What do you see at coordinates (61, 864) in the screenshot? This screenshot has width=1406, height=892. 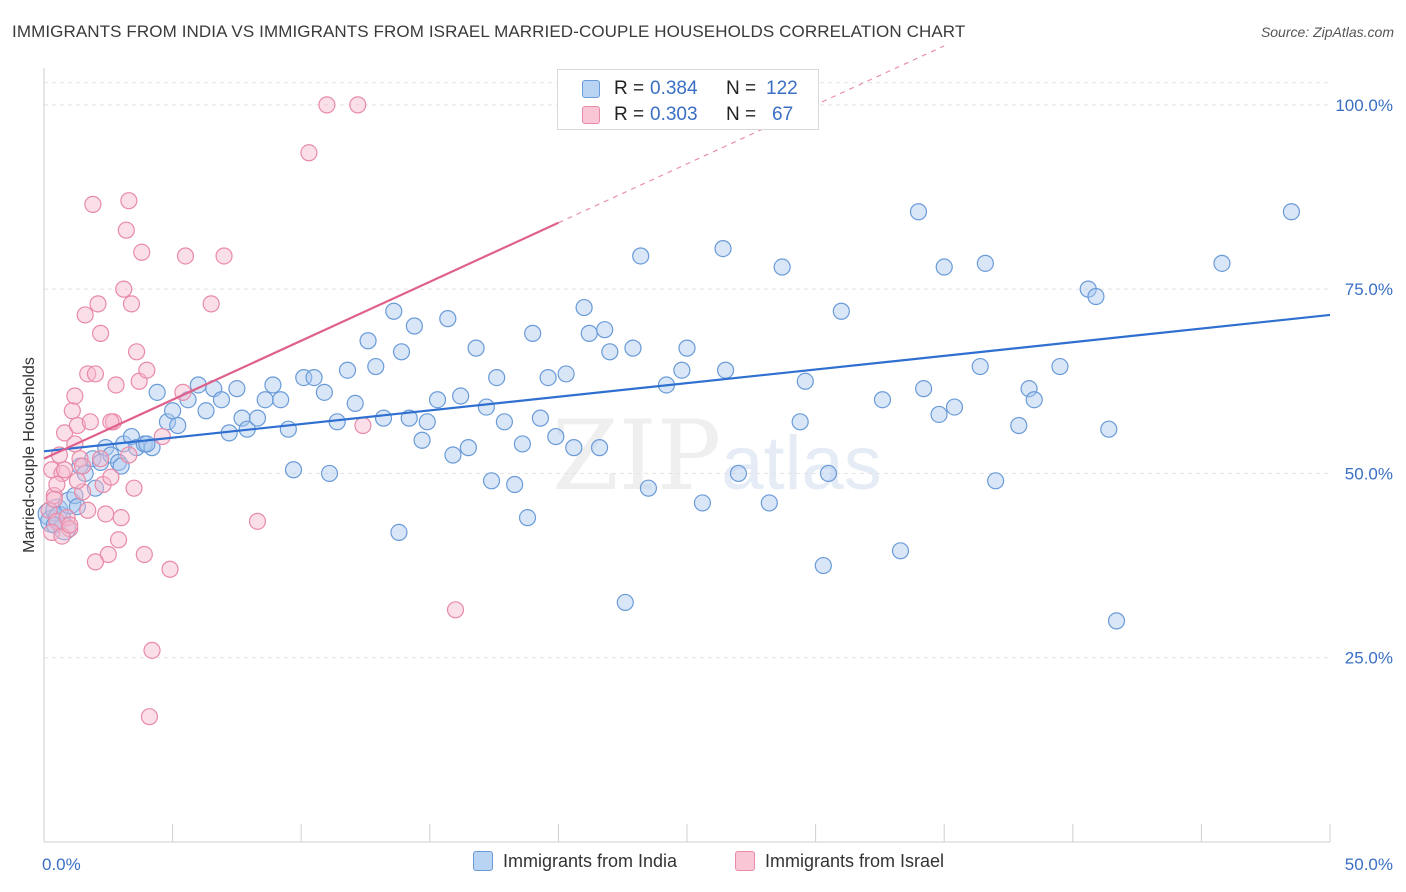 I see `x-tick-label-0: 0.0%` at bounding box center [61, 864].